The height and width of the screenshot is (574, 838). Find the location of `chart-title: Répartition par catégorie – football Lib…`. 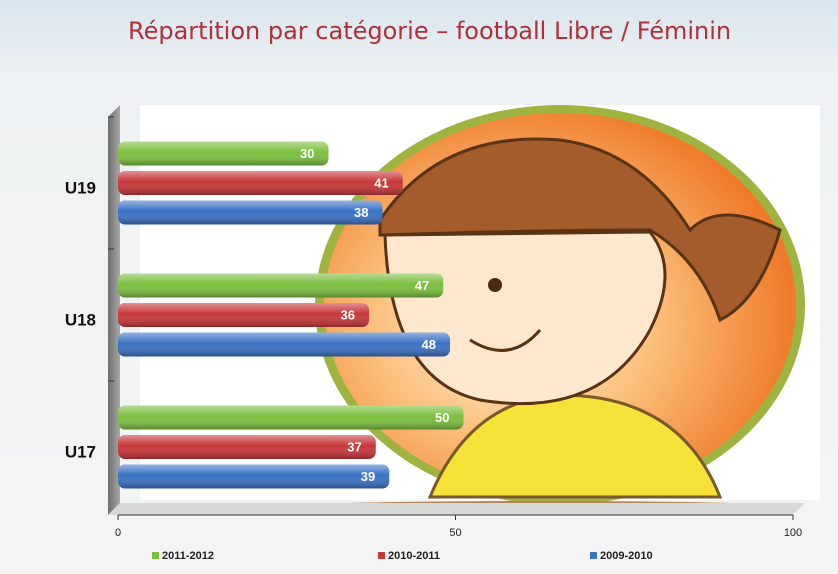

chart-title: Répartition par catégorie – football Lib… is located at coordinates (429, 31).